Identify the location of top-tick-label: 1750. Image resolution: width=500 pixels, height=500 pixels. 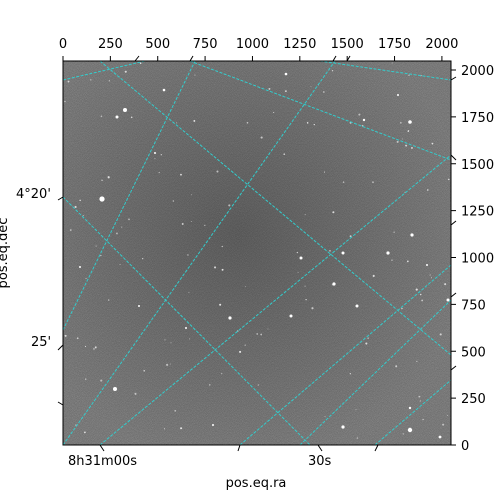
(394, 44).